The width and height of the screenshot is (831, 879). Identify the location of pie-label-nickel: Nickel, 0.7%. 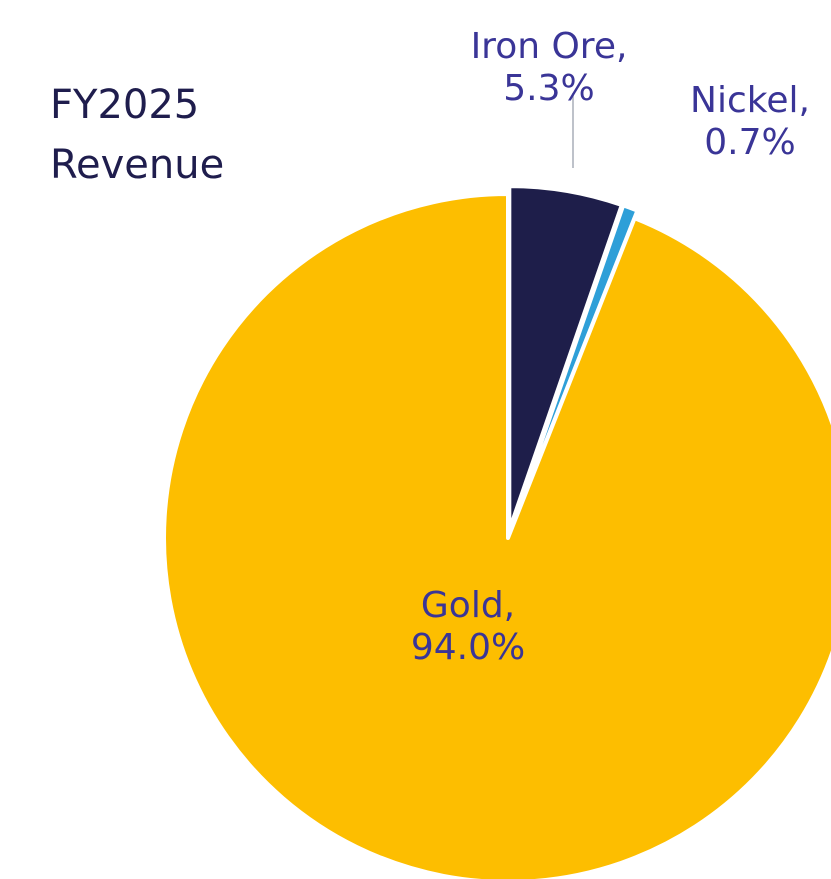
(750, 121).